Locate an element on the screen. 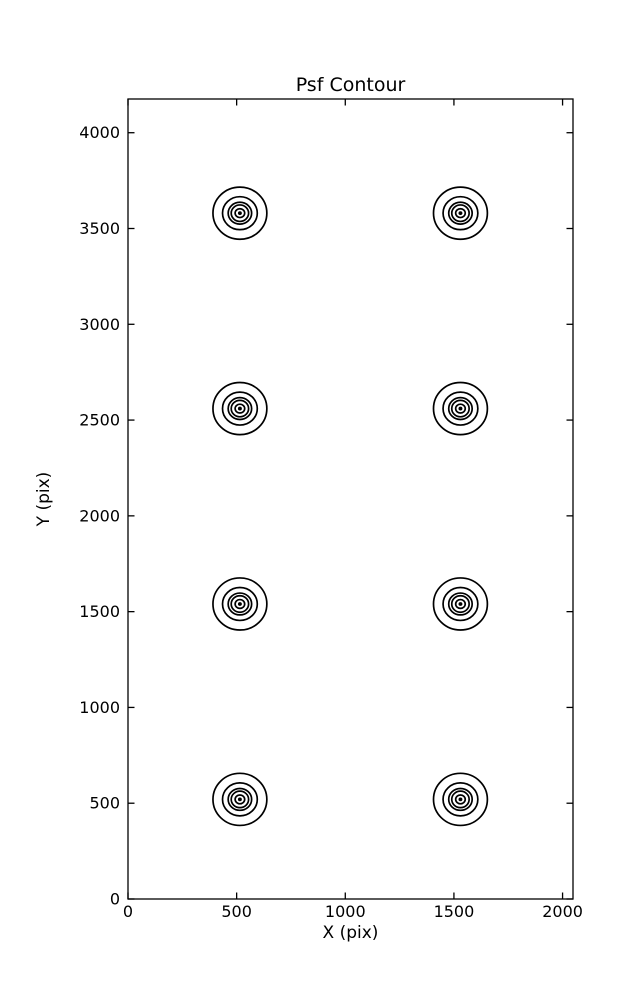  y-tick-label: 1000 is located at coordinates (99, 707).